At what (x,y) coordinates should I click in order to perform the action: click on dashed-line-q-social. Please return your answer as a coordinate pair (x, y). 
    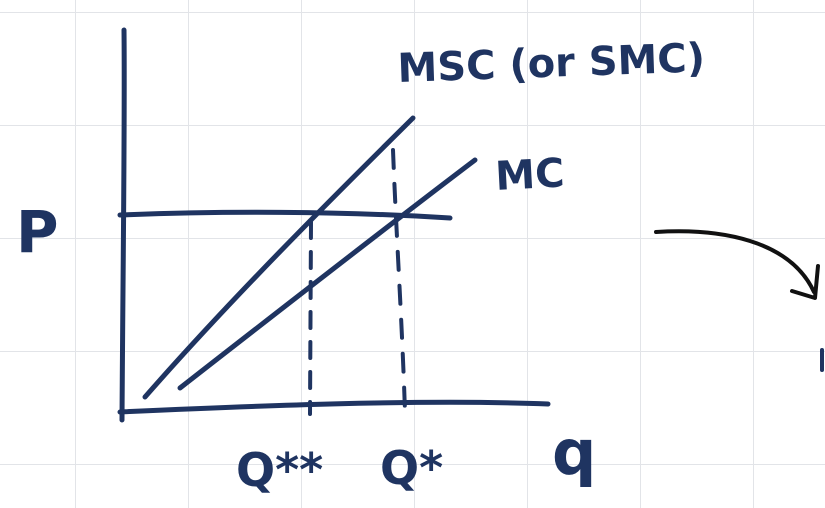
    Looking at the image, I should click on (310, 318).